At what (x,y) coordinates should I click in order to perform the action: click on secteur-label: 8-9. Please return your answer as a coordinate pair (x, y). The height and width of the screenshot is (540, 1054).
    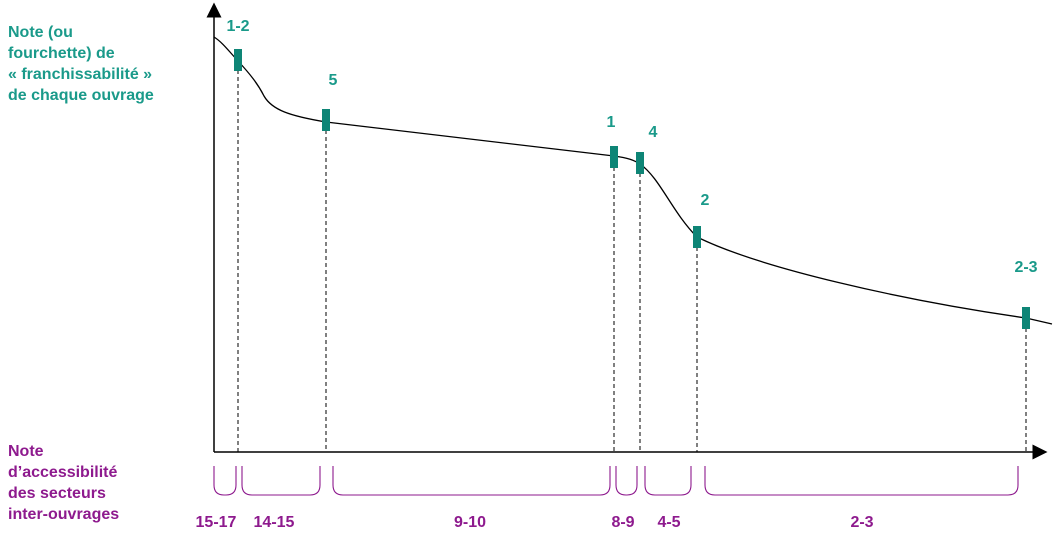
    Looking at the image, I should click on (622, 522).